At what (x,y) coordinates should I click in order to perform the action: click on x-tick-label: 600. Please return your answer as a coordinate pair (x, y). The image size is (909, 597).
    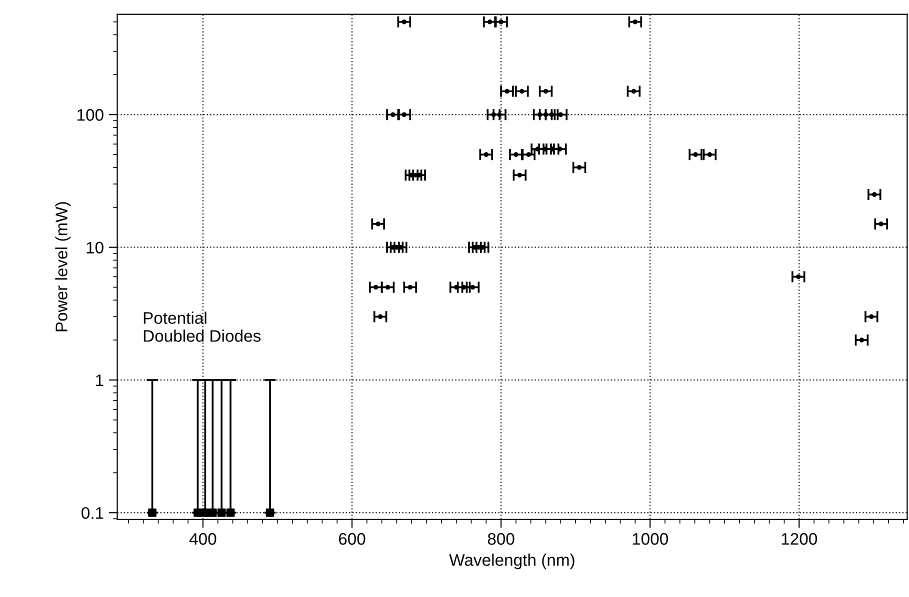
    Looking at the image, I should click on (352, 539).